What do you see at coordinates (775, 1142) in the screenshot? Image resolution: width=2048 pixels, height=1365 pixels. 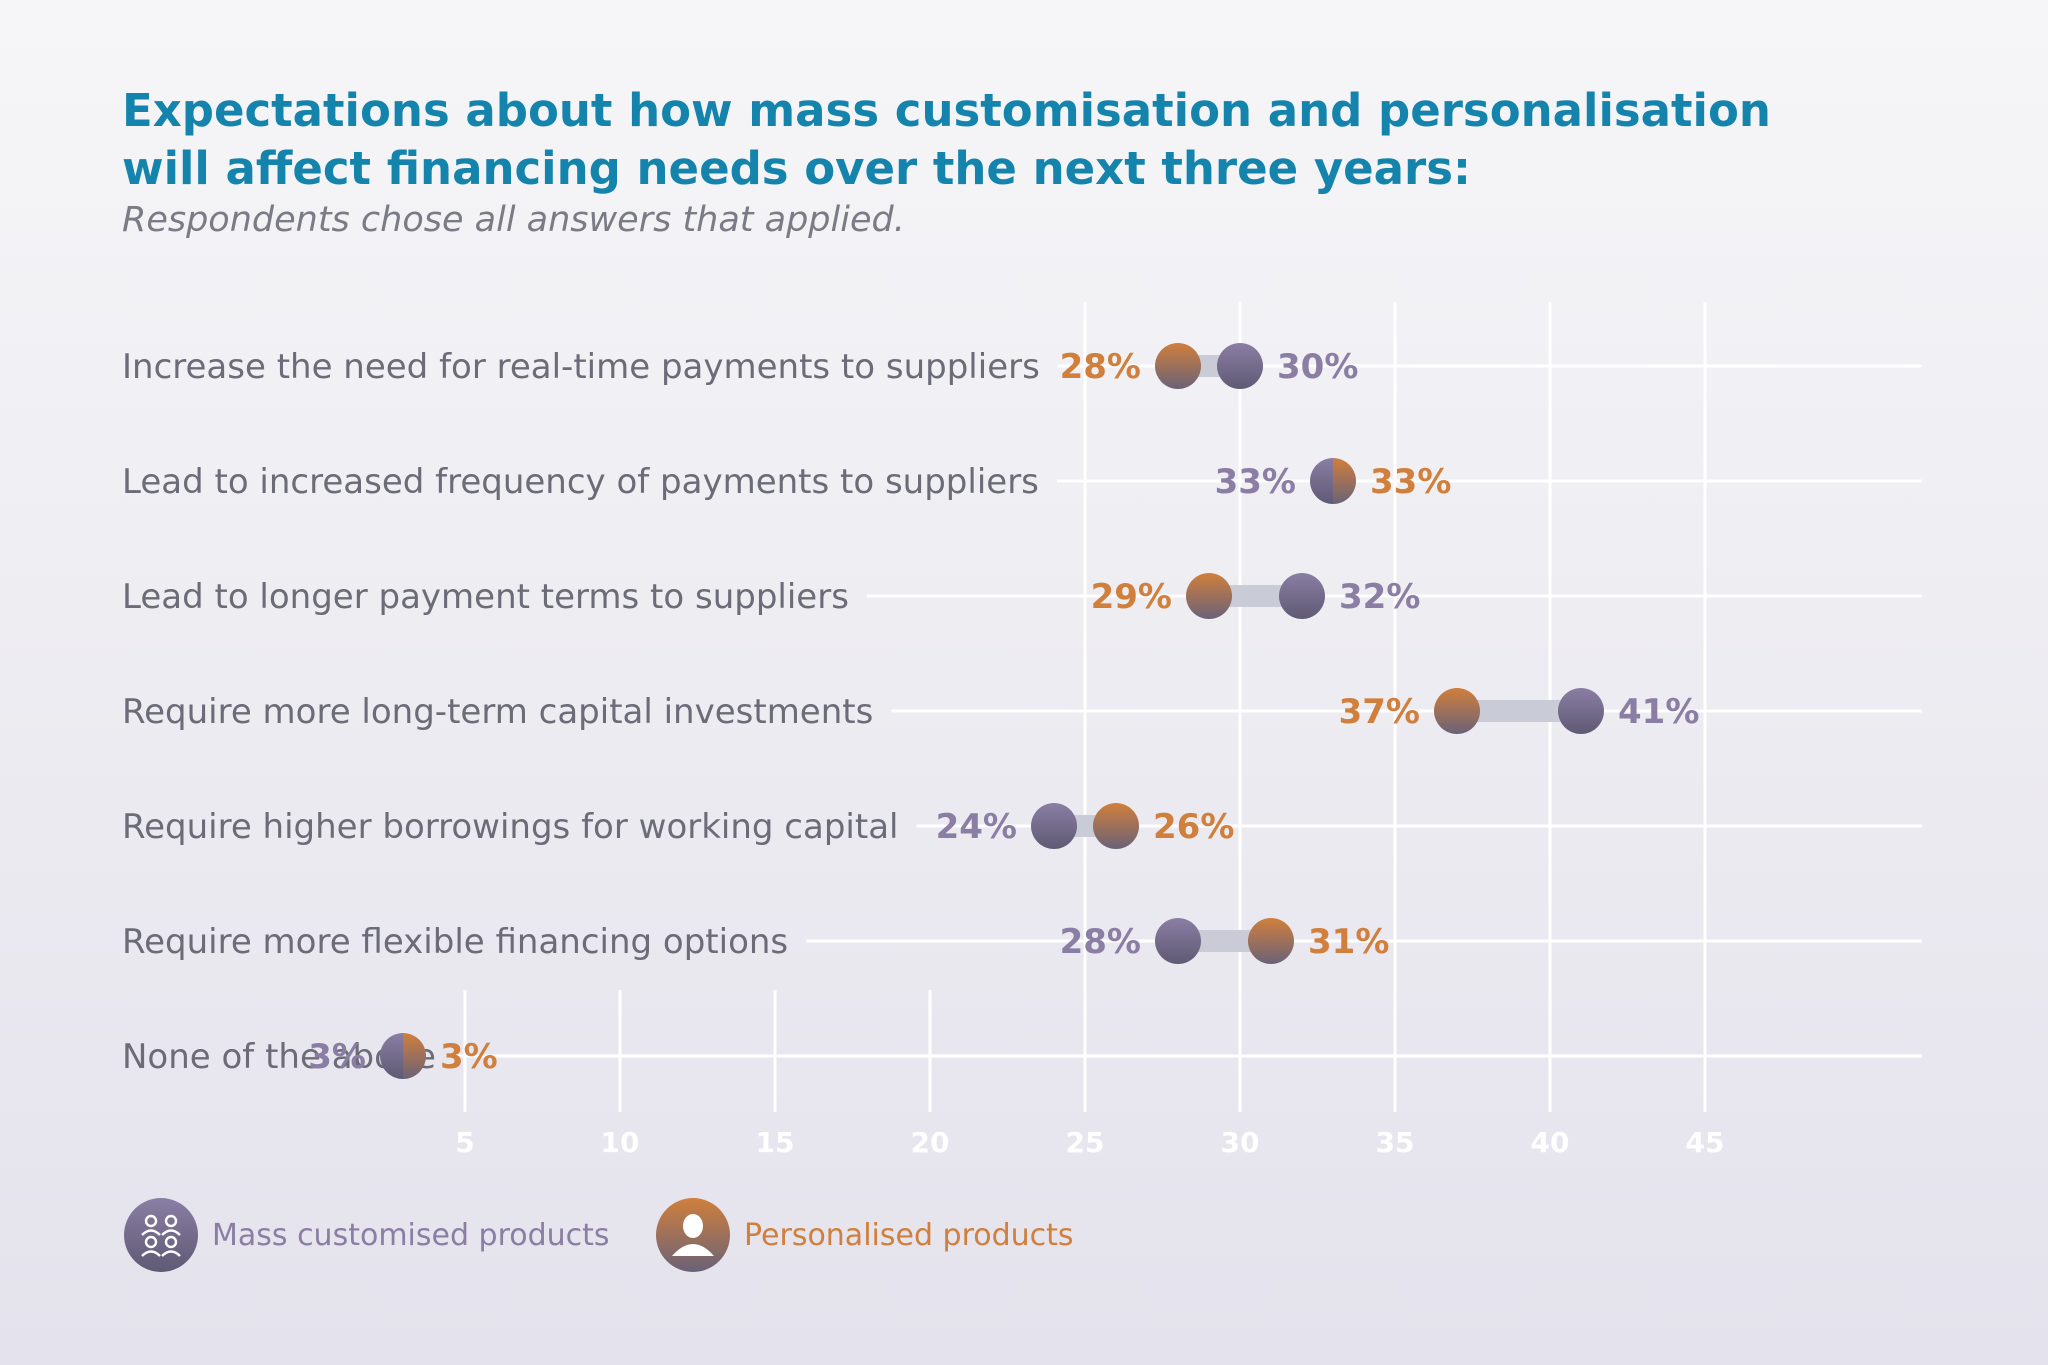 I see `x-tick-label: 15` at bounding box center [775, 1142].